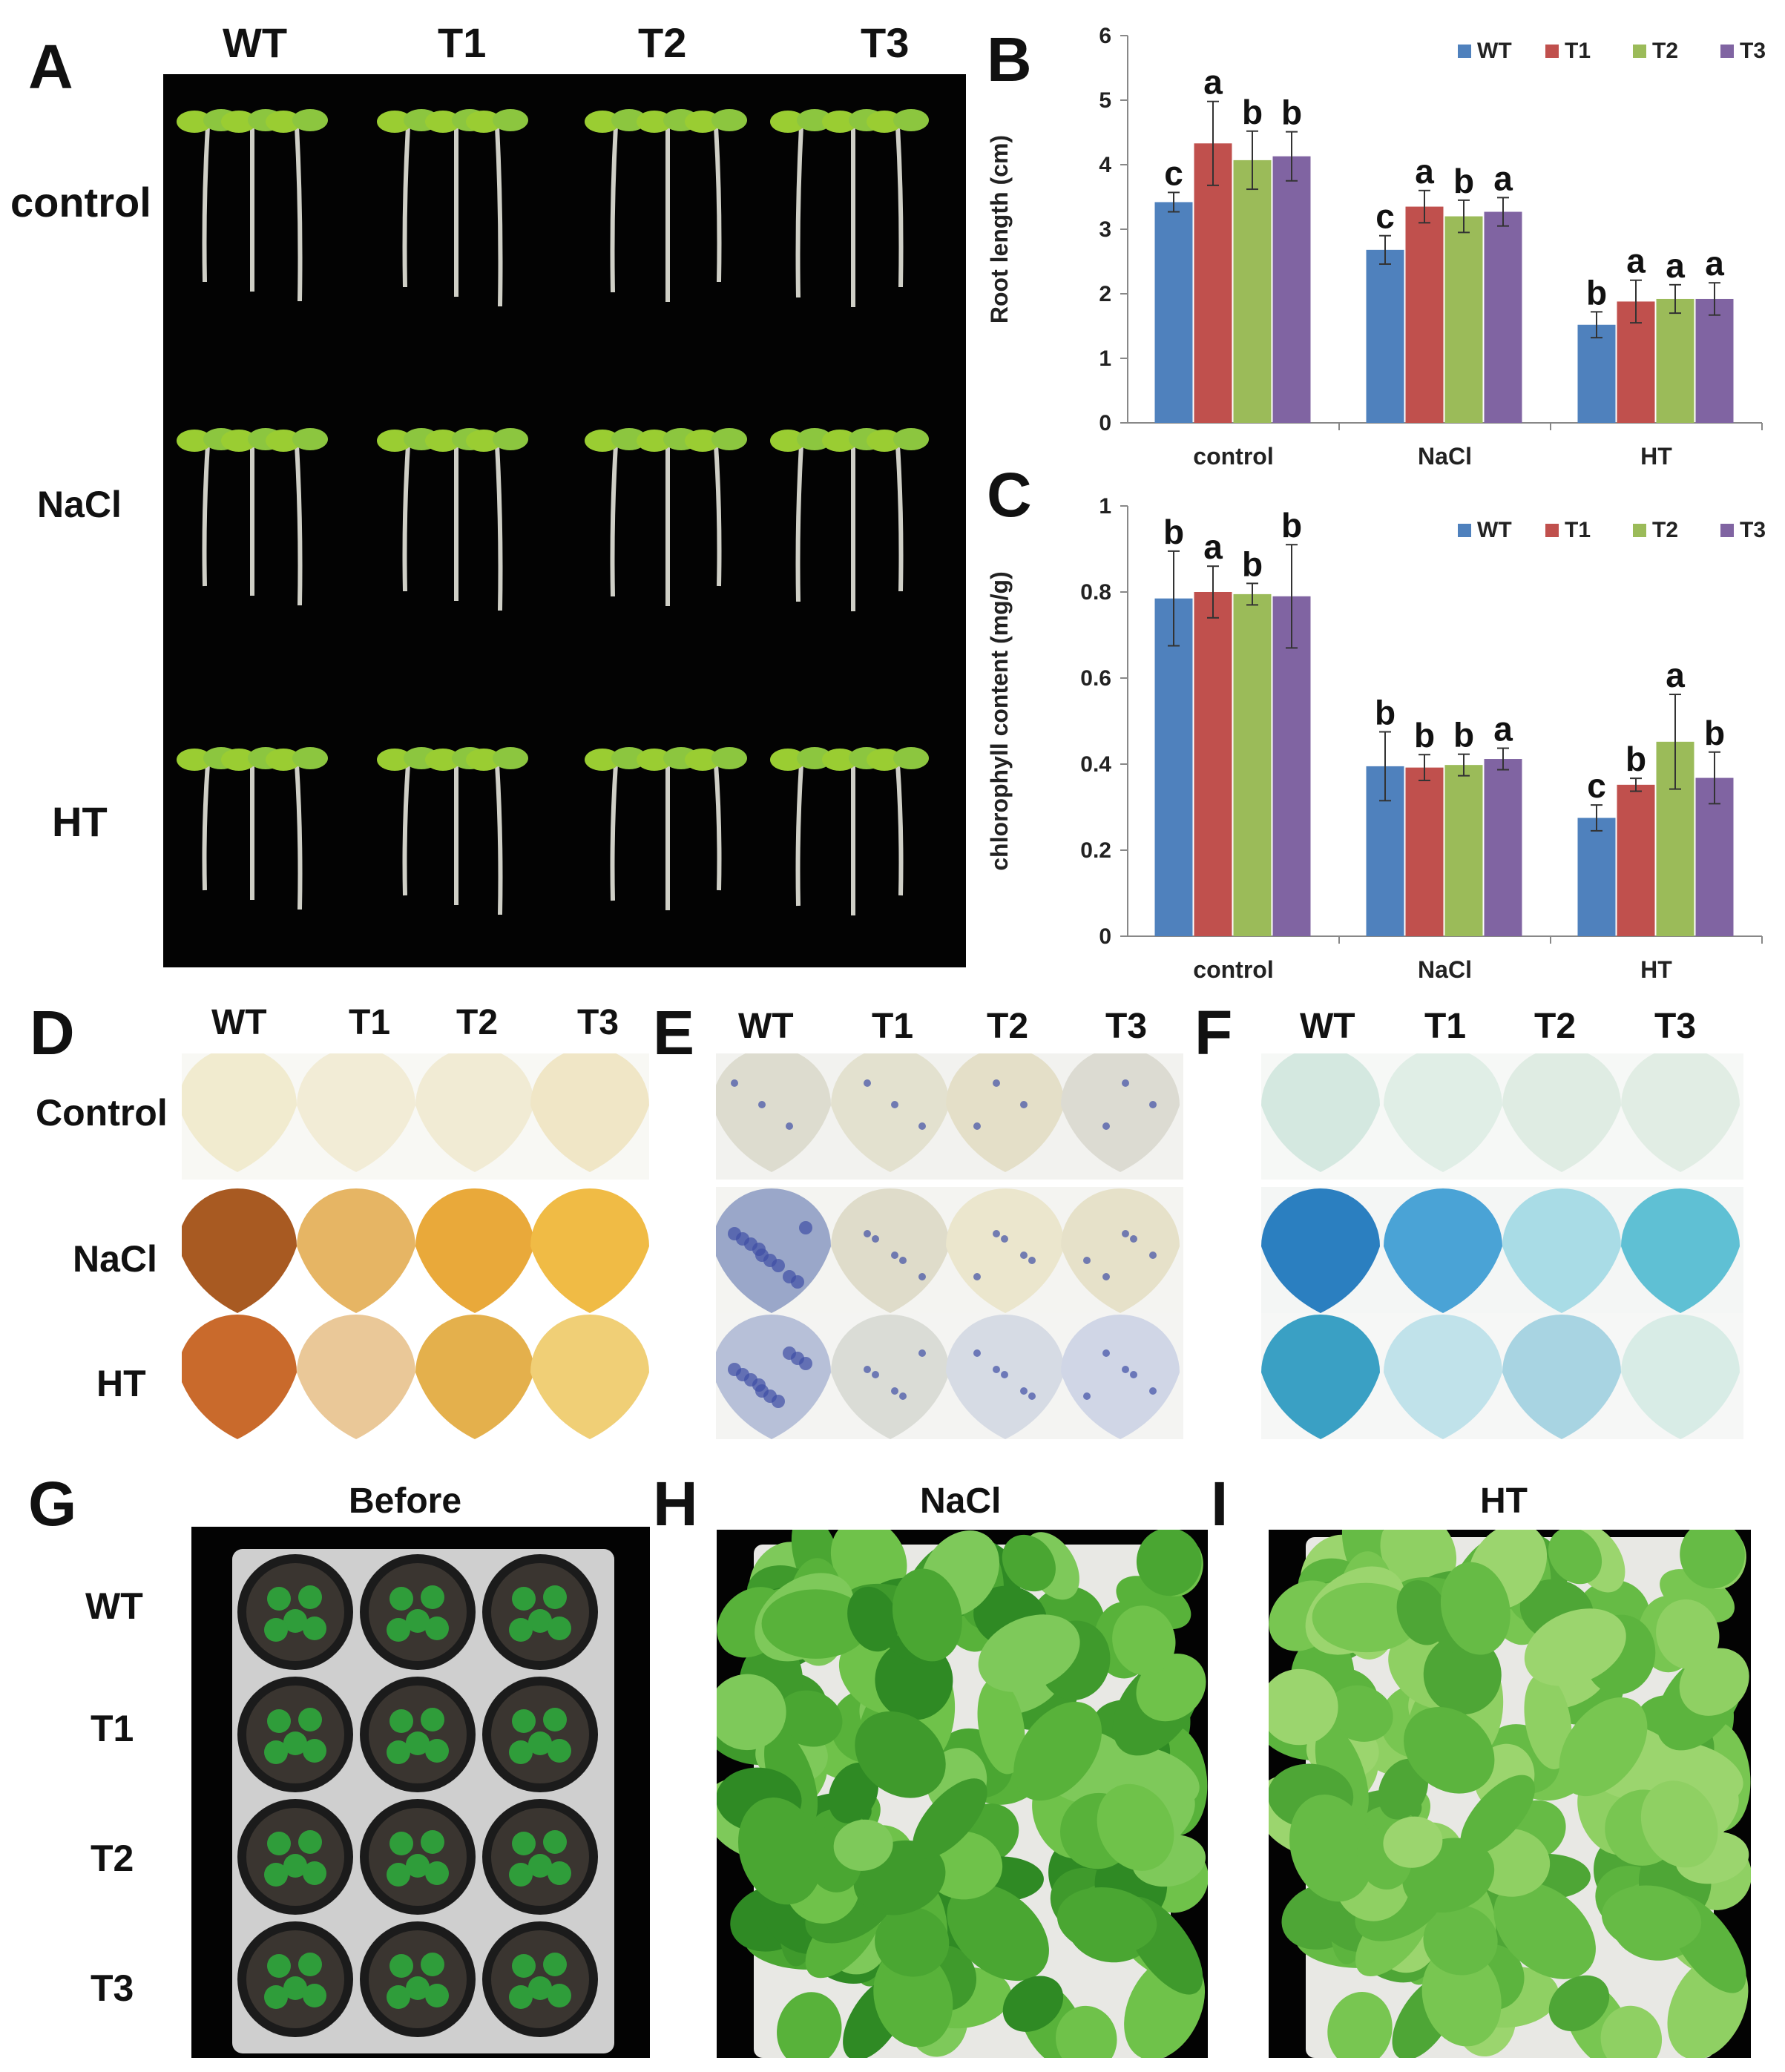  Describe the element at coordinates (1105, 100) in the screenshot. I see `y-tick-label: 5` at that location.